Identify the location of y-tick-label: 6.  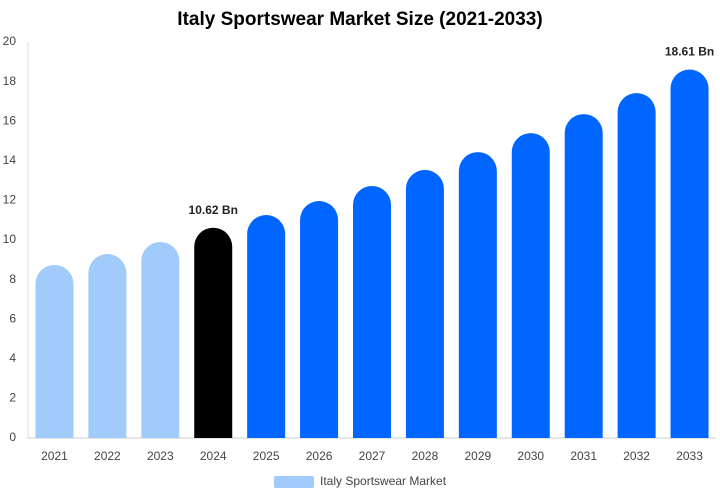
(12, 318).